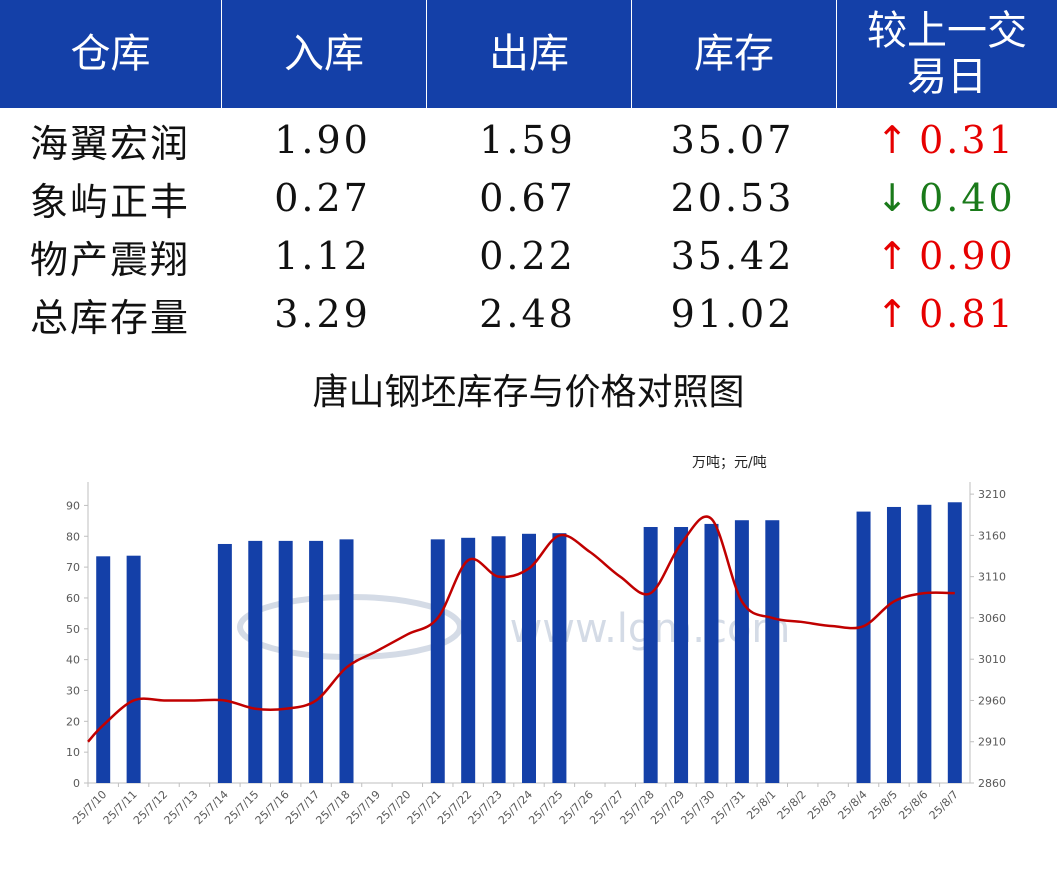  Describe the element at coordinates (992, 535) in the screenshot. I see `y-tick-label-right: 3160` at that location.